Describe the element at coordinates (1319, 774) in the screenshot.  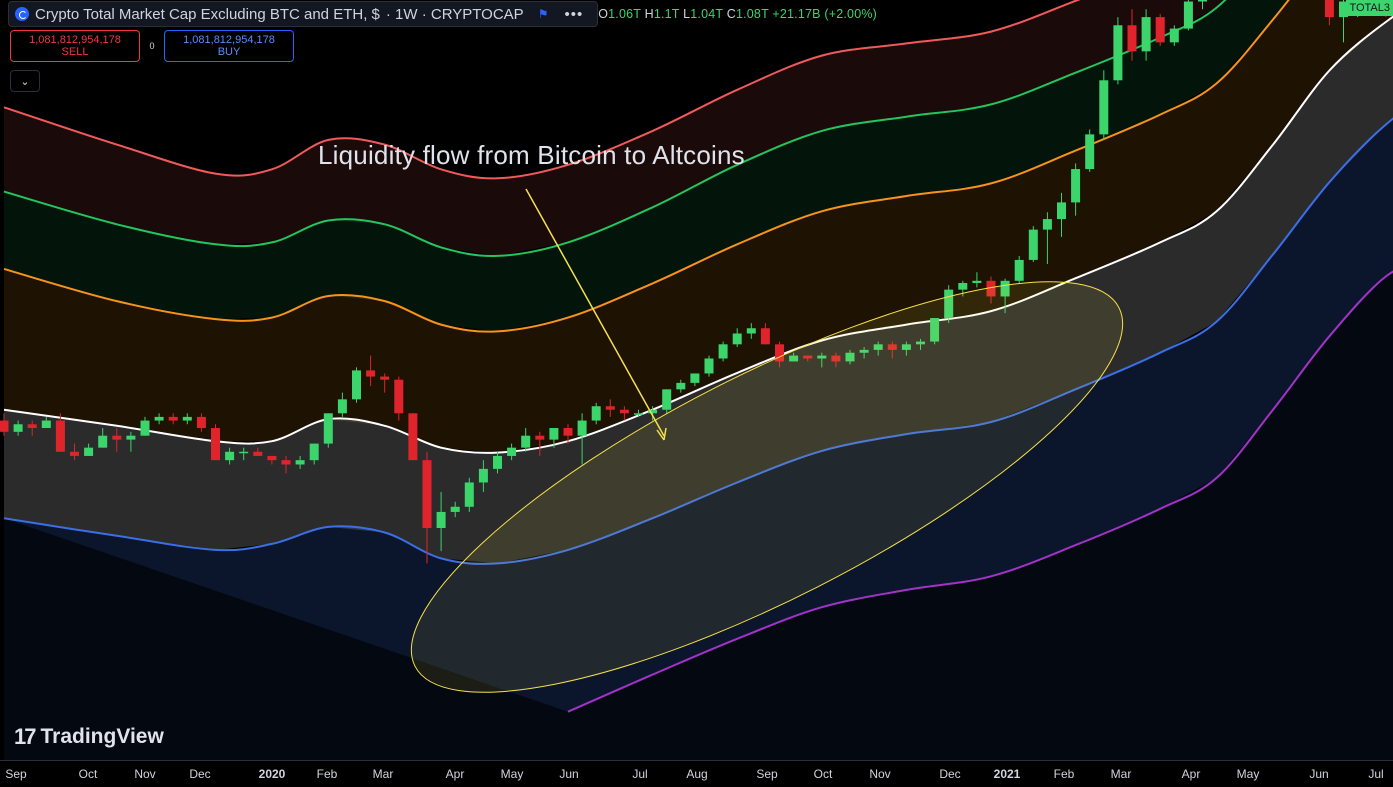
I see `x-tick-label: Jun` at that location.